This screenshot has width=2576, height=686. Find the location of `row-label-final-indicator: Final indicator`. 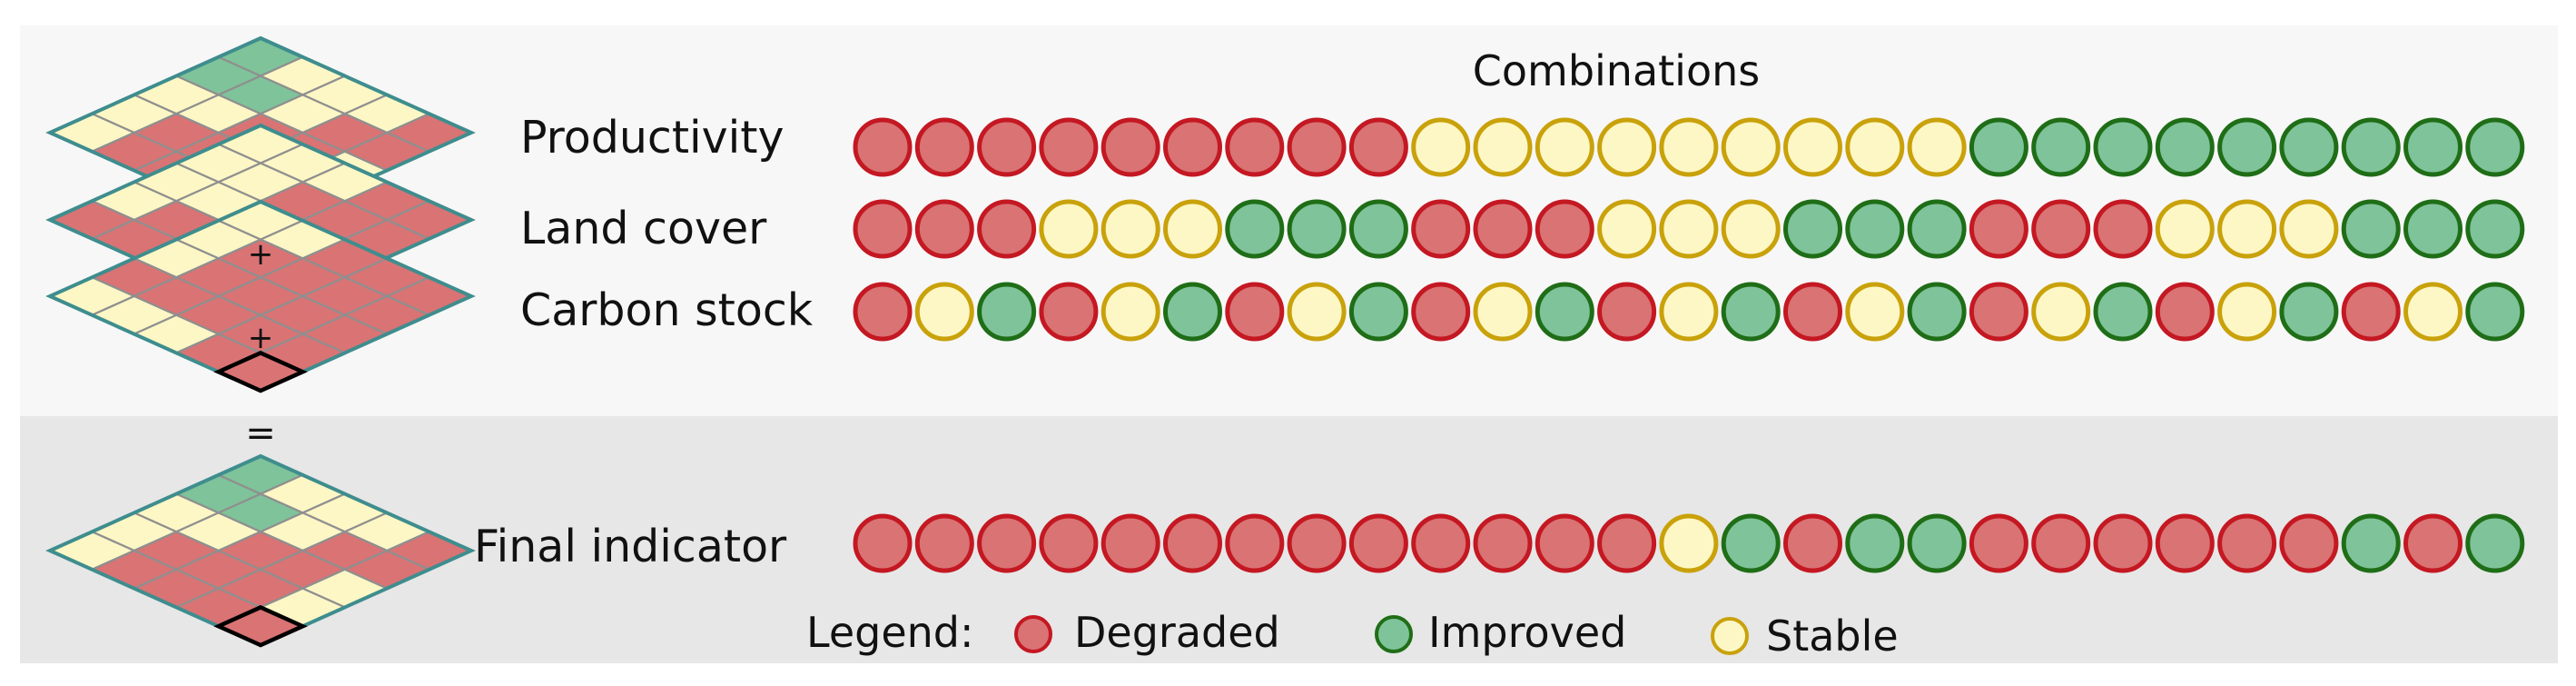

row-label-final-indicator: Final indicator is located at coordinates (630, 547).